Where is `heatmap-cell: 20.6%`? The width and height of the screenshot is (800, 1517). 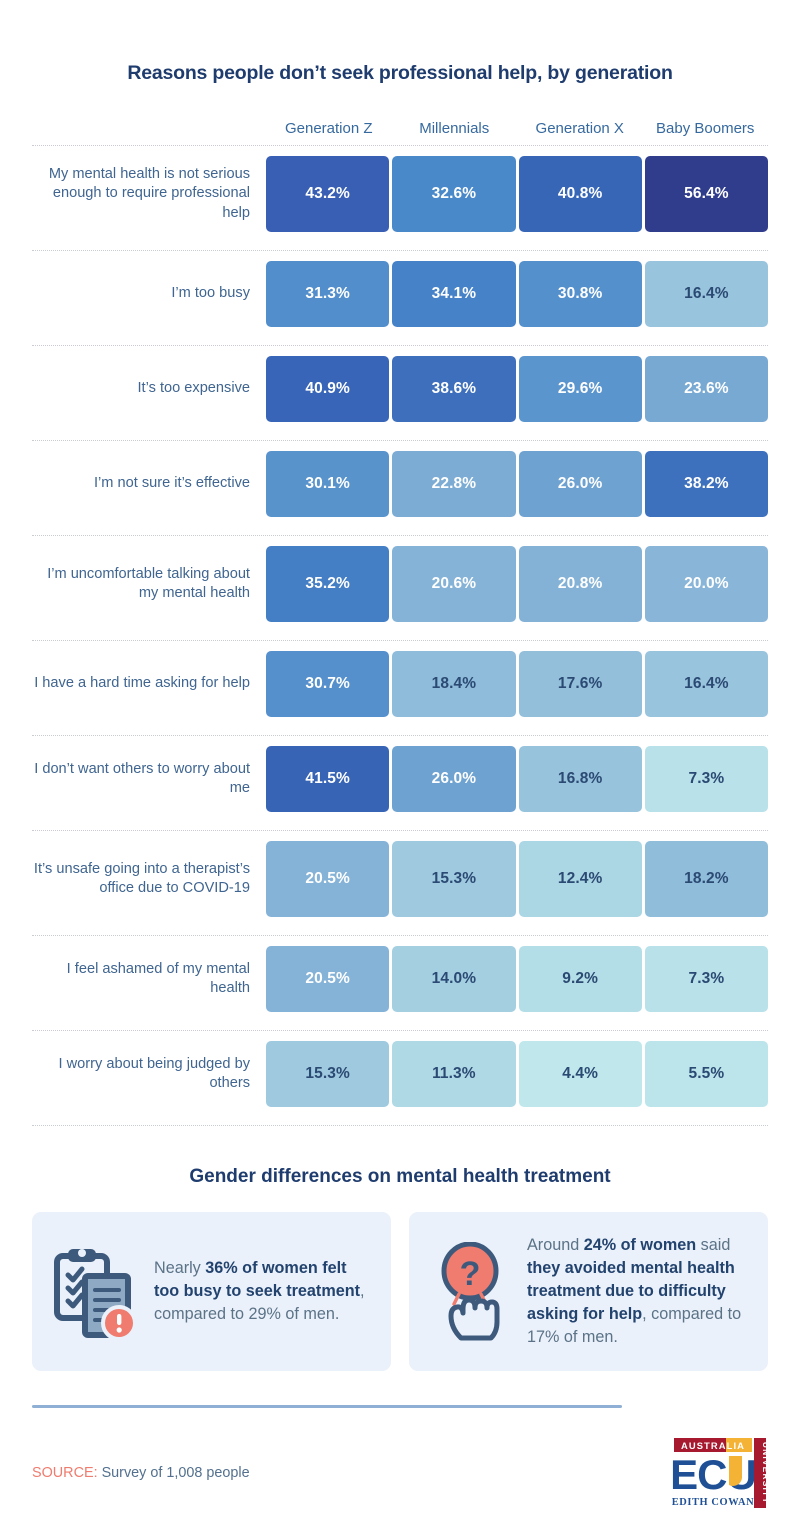
heatmap-cell: 20.6% is located at coordinates (454, 584).